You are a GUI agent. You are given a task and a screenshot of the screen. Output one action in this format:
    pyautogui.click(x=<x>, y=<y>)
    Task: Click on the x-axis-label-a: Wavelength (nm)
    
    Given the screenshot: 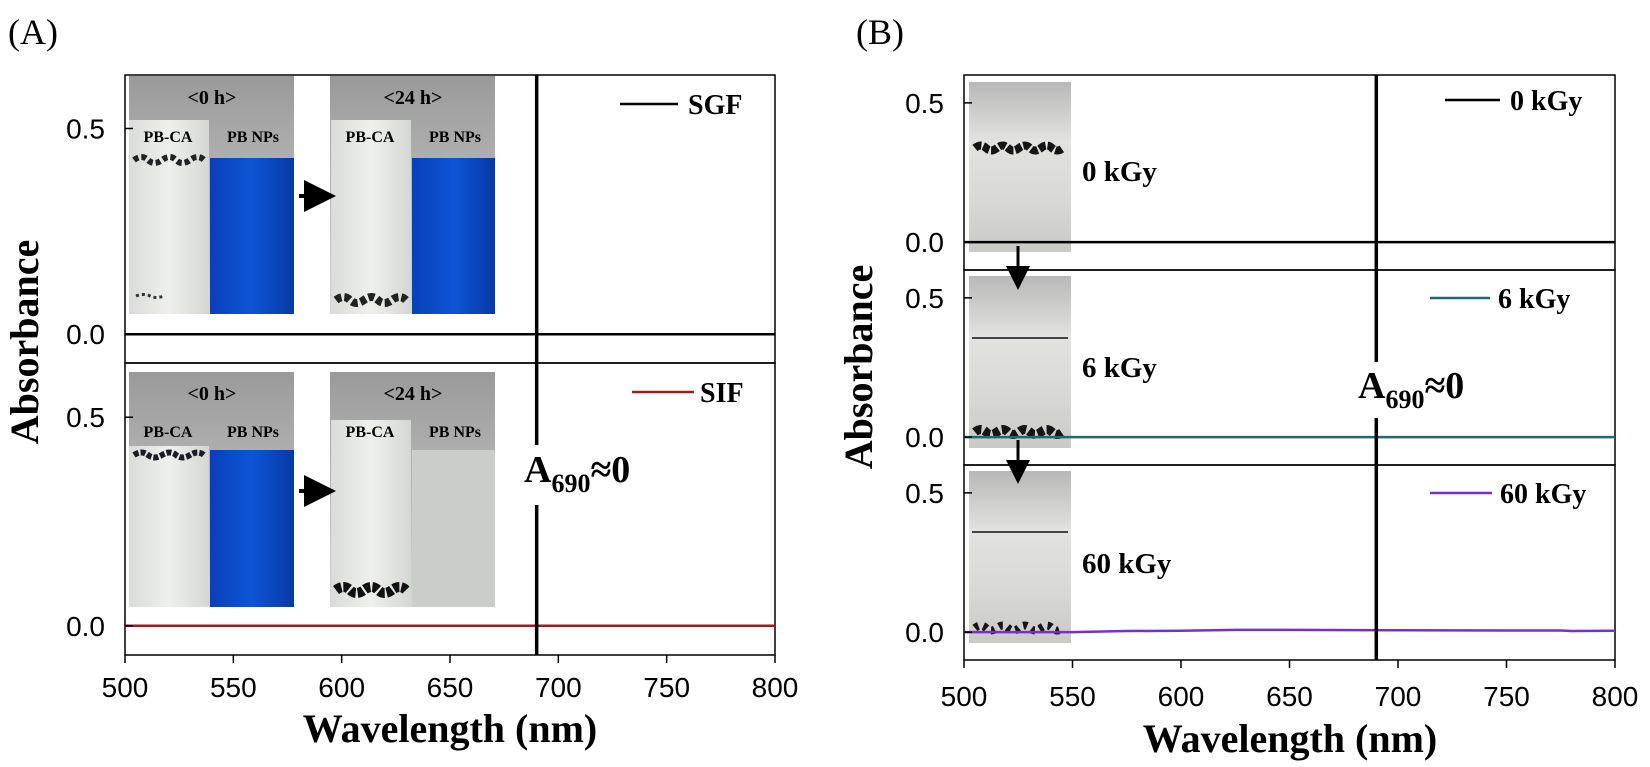 What is the action you would take?
    pyautogui.click(x=450, y=728)
    